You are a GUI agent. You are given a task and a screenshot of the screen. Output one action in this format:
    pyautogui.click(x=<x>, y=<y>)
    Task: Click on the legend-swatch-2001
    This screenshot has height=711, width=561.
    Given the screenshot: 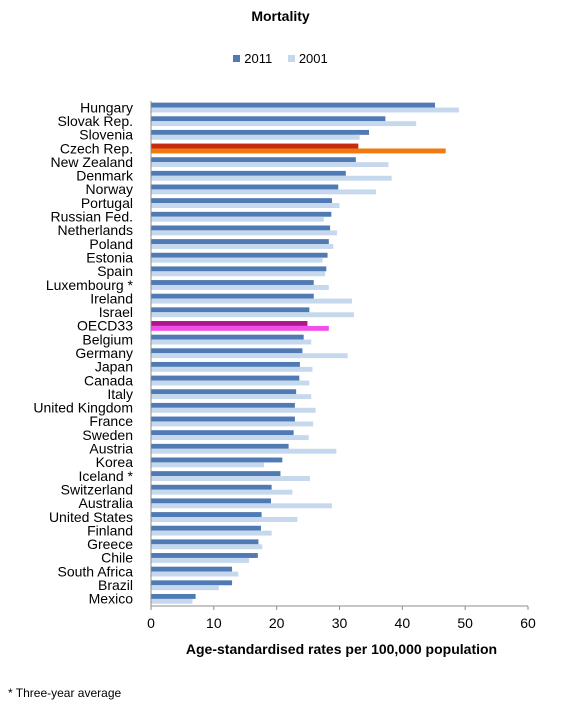 What is the action you would take?
    pyautogui.click(x=291, y=59)
    